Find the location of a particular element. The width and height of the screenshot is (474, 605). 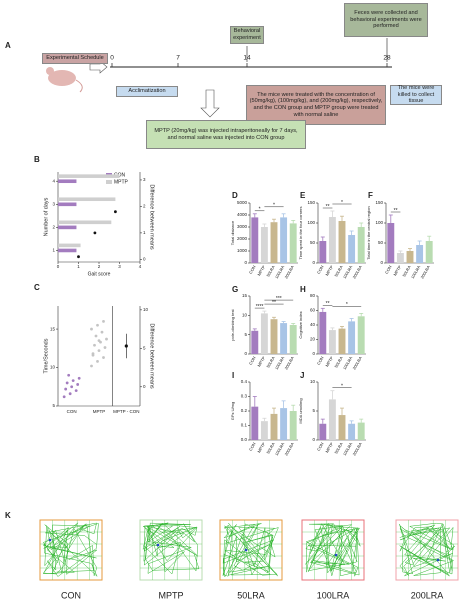

y-tick-label: 4000 is located at coordinates (242, 214).